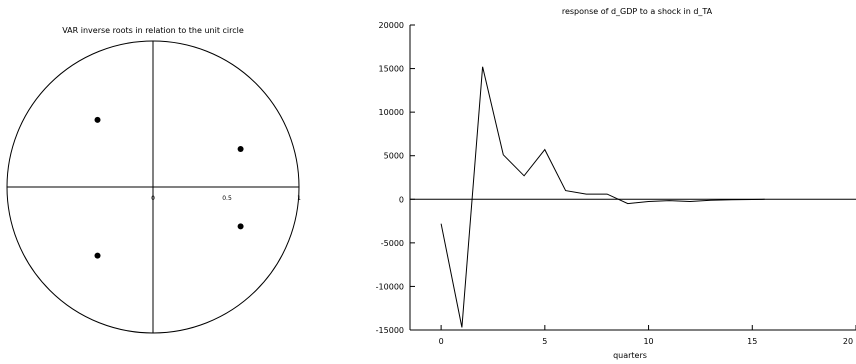  Describe the element at coordinates (391, 69) in the screenshot. I see `irf-ytick-label-1: 15000` at that location.